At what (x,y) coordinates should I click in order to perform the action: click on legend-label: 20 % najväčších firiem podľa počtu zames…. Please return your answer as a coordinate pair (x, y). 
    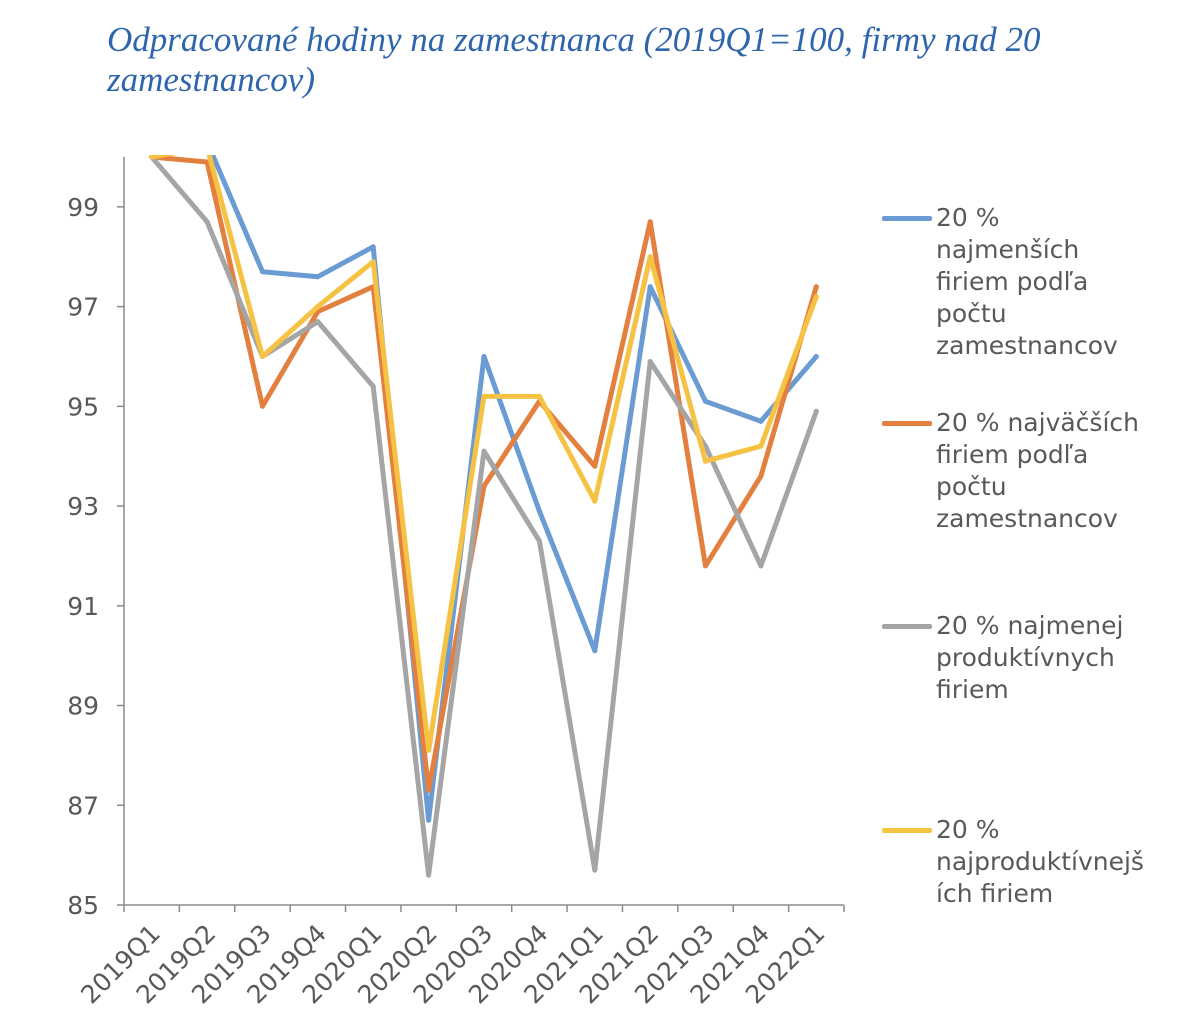
    Looking at the image, I should click on (1037, 470).